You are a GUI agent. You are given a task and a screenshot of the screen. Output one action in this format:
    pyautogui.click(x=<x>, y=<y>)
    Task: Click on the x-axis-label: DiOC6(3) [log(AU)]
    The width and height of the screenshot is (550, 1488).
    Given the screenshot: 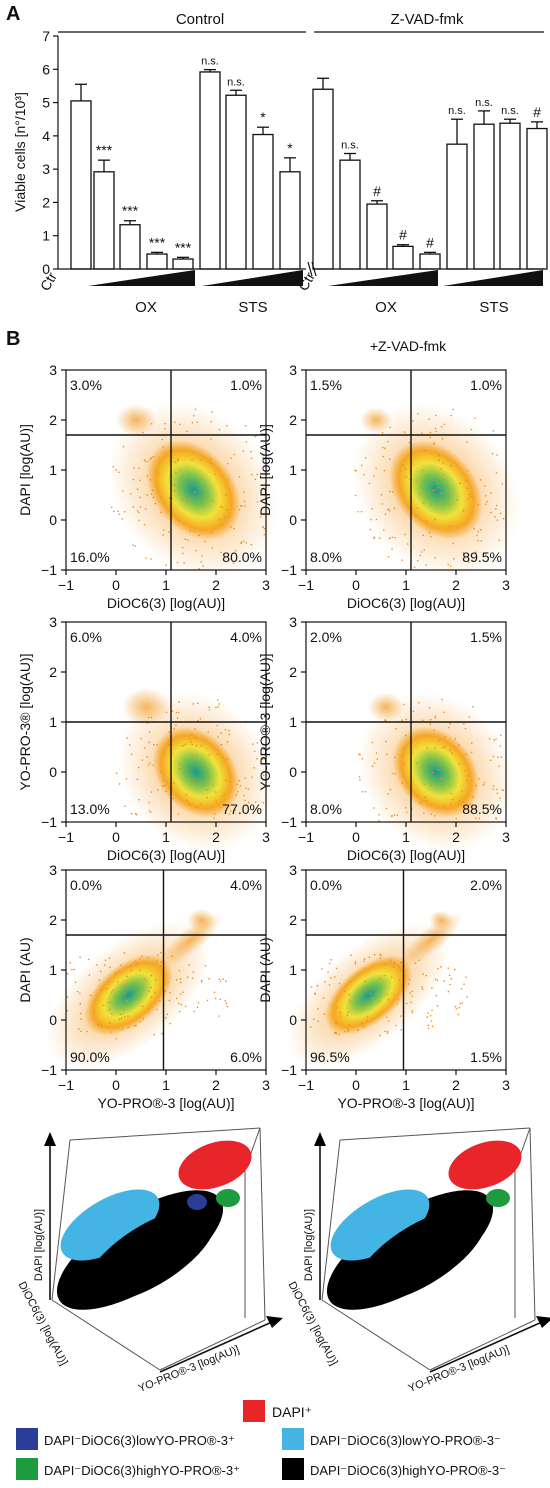 What is the action you would take?
    pyautogui.click(x=166, y=603)
    